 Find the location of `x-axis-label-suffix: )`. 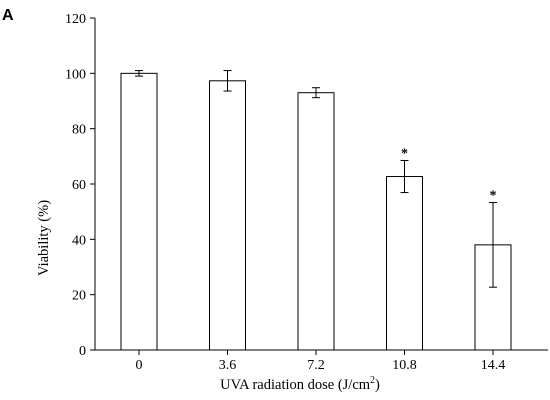

x-axis-label-suffix: ) is located at coordinates (377, 385).